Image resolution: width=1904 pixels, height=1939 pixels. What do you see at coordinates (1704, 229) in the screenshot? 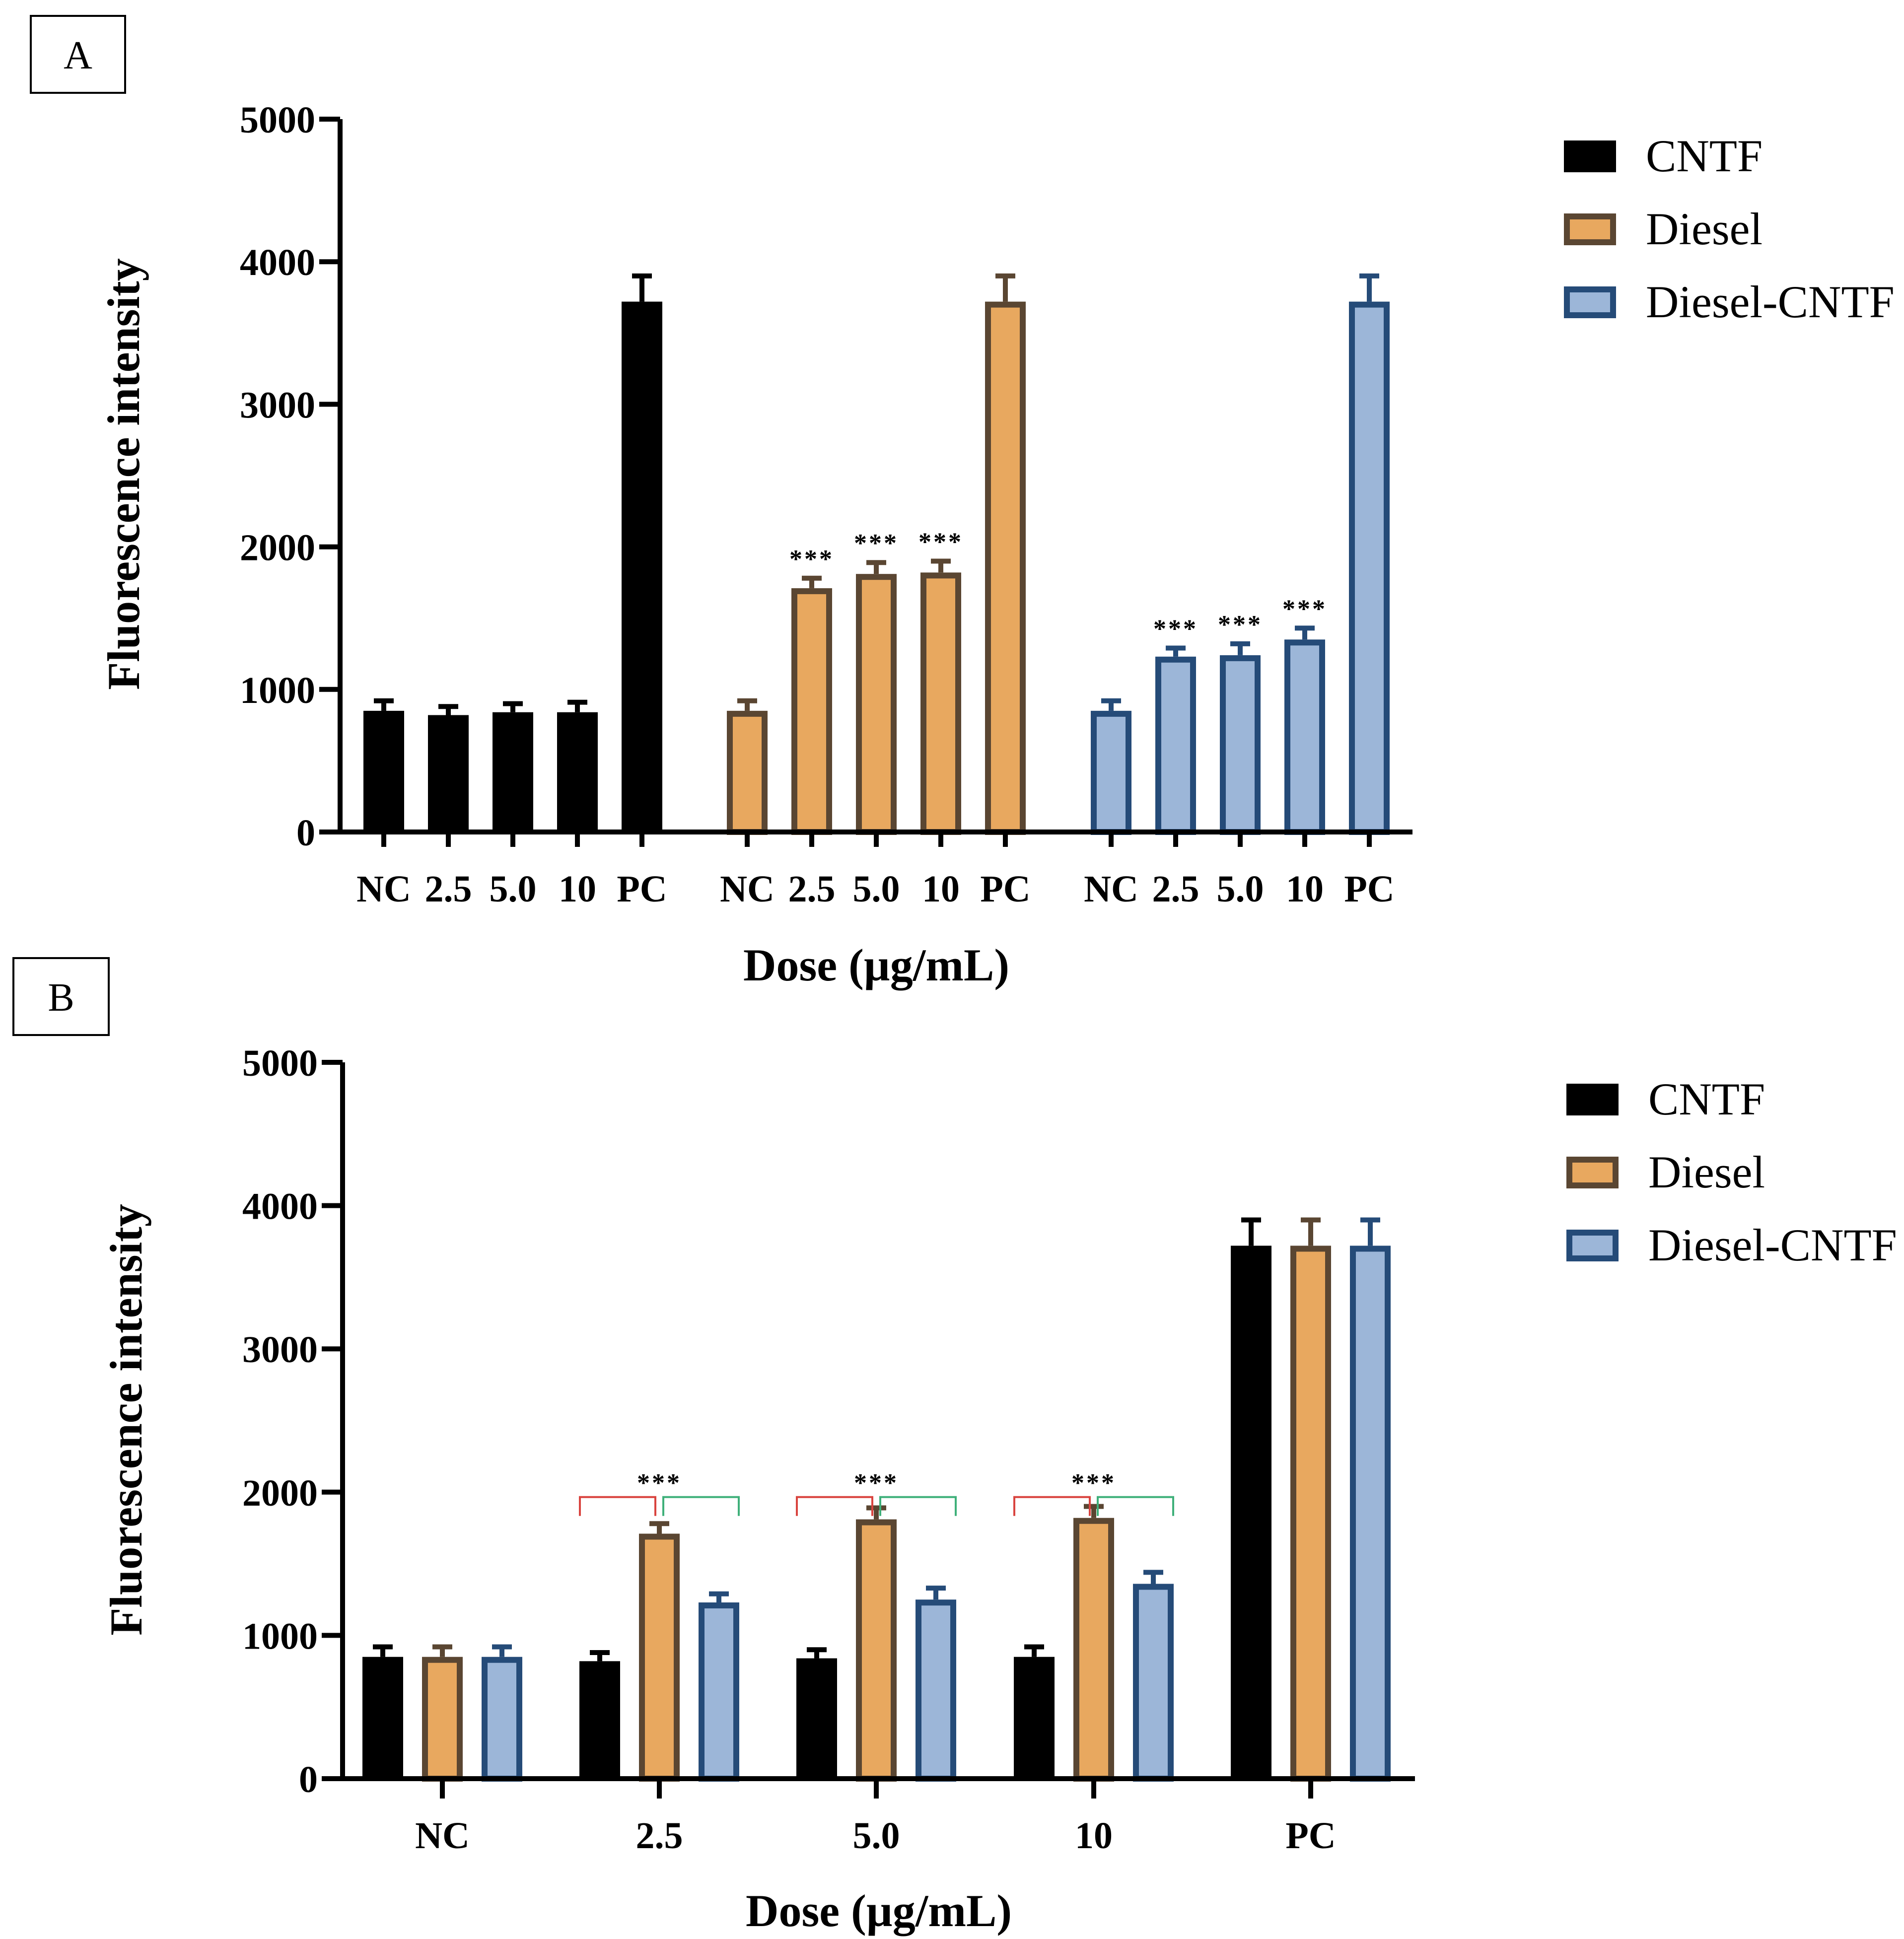
I see `panel-a-legend-label-diesel: Diesel` at bounding box center [1704, 229].